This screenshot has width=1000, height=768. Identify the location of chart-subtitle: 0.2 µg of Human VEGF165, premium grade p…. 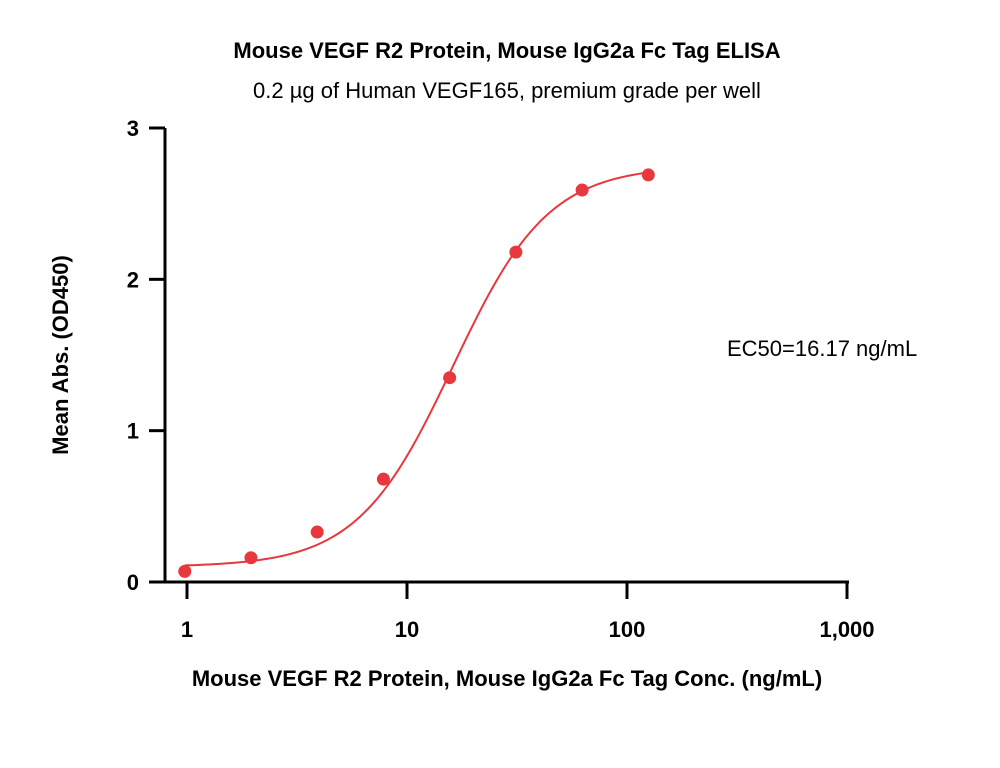
(507, 90).